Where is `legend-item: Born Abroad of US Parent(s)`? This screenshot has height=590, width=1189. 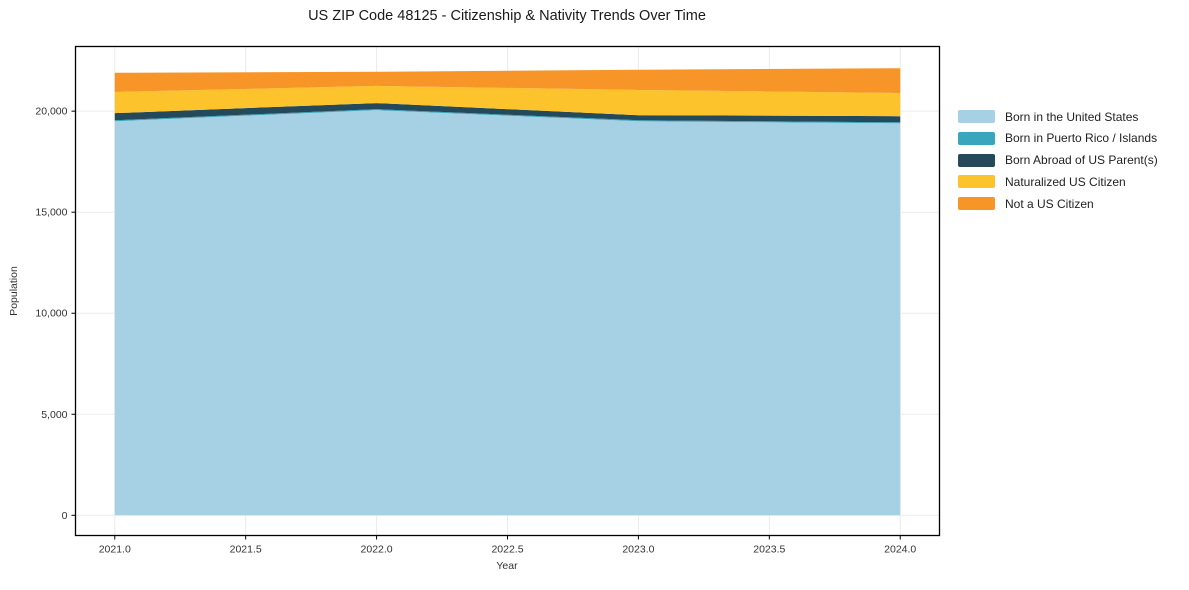 legend-item: Born Abroad of US Parent(s) is located at coordinates (1058, 160).